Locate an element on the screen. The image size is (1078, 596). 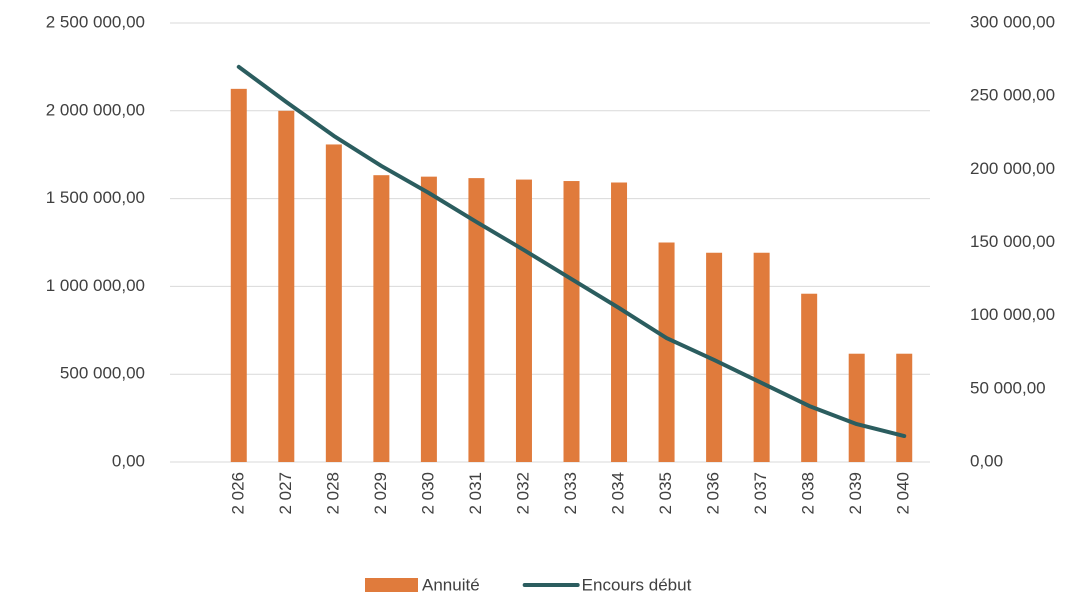
y-tick-label: 1 000 000,00 is located at coordinates (95, 285).